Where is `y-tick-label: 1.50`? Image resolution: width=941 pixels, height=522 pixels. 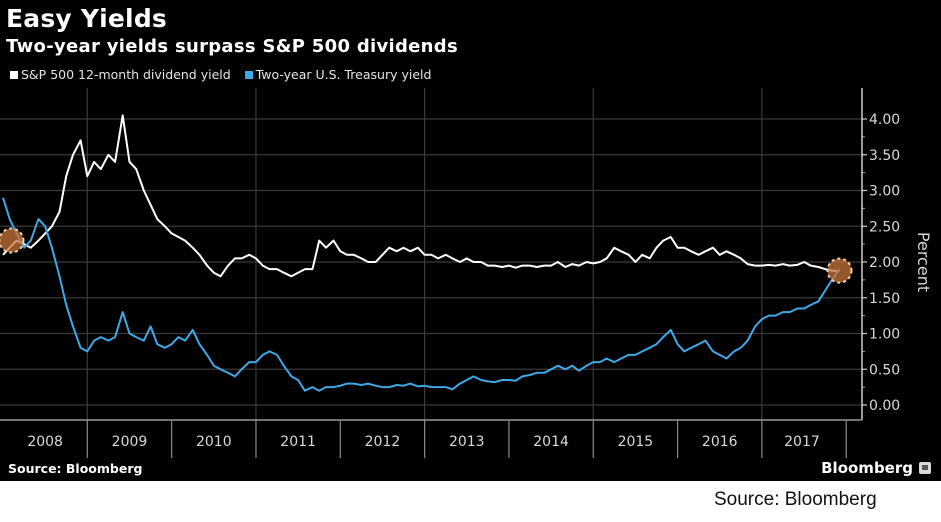
y-tick-label: 1.50 is located at coordinates (884, 299).